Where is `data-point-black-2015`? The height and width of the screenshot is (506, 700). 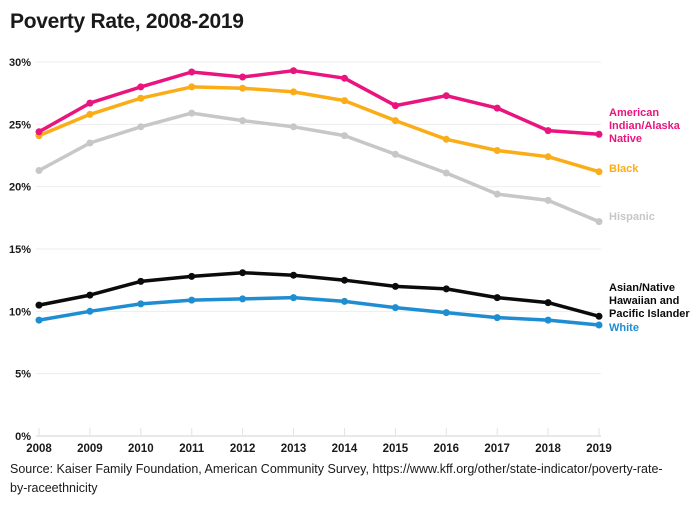 data-point-black-2015 is located at coordinates (395, 121).